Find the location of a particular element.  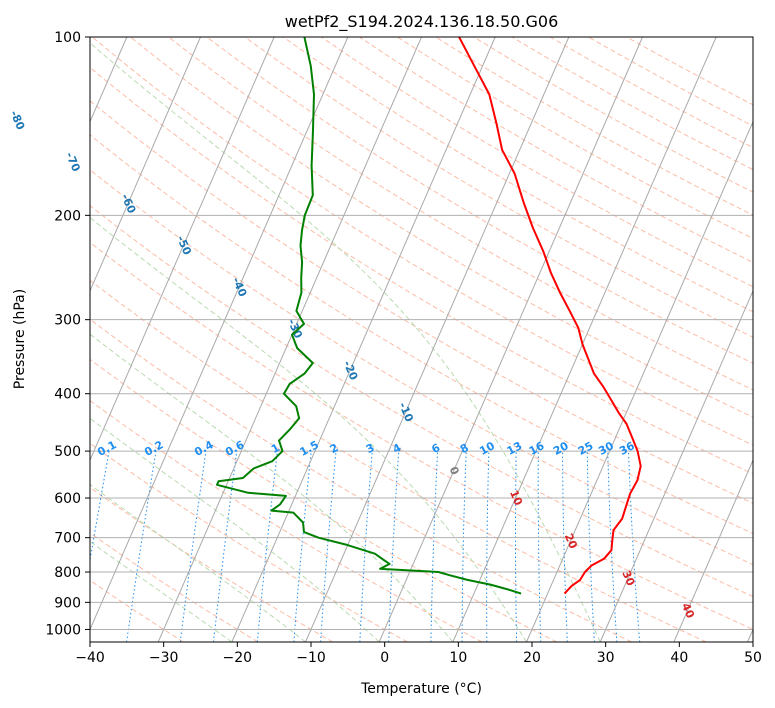

isotherm-label: -40 is located at coordinates (239, 287).